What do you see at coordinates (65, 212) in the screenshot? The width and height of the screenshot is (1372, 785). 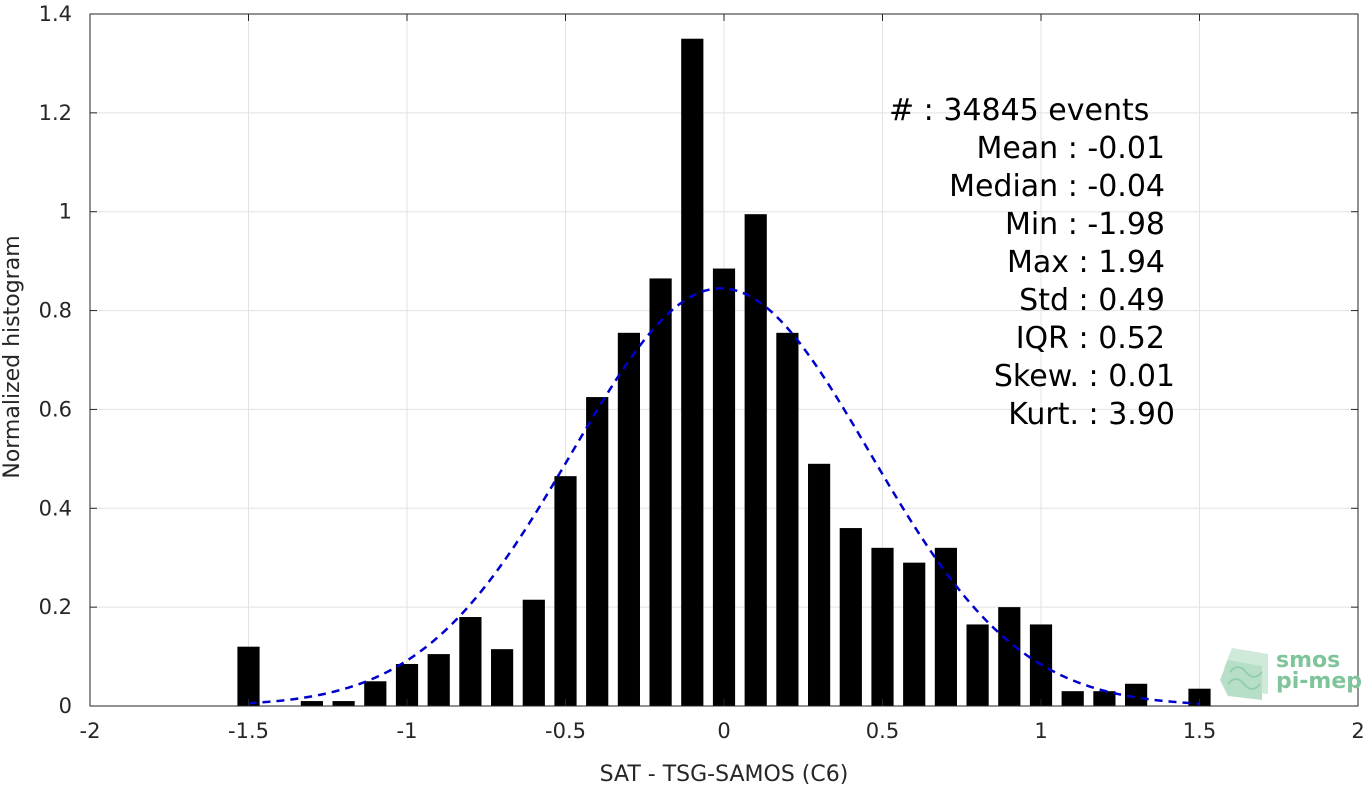 I see `y-tick-label: 1` at bounding box center [65, 212].